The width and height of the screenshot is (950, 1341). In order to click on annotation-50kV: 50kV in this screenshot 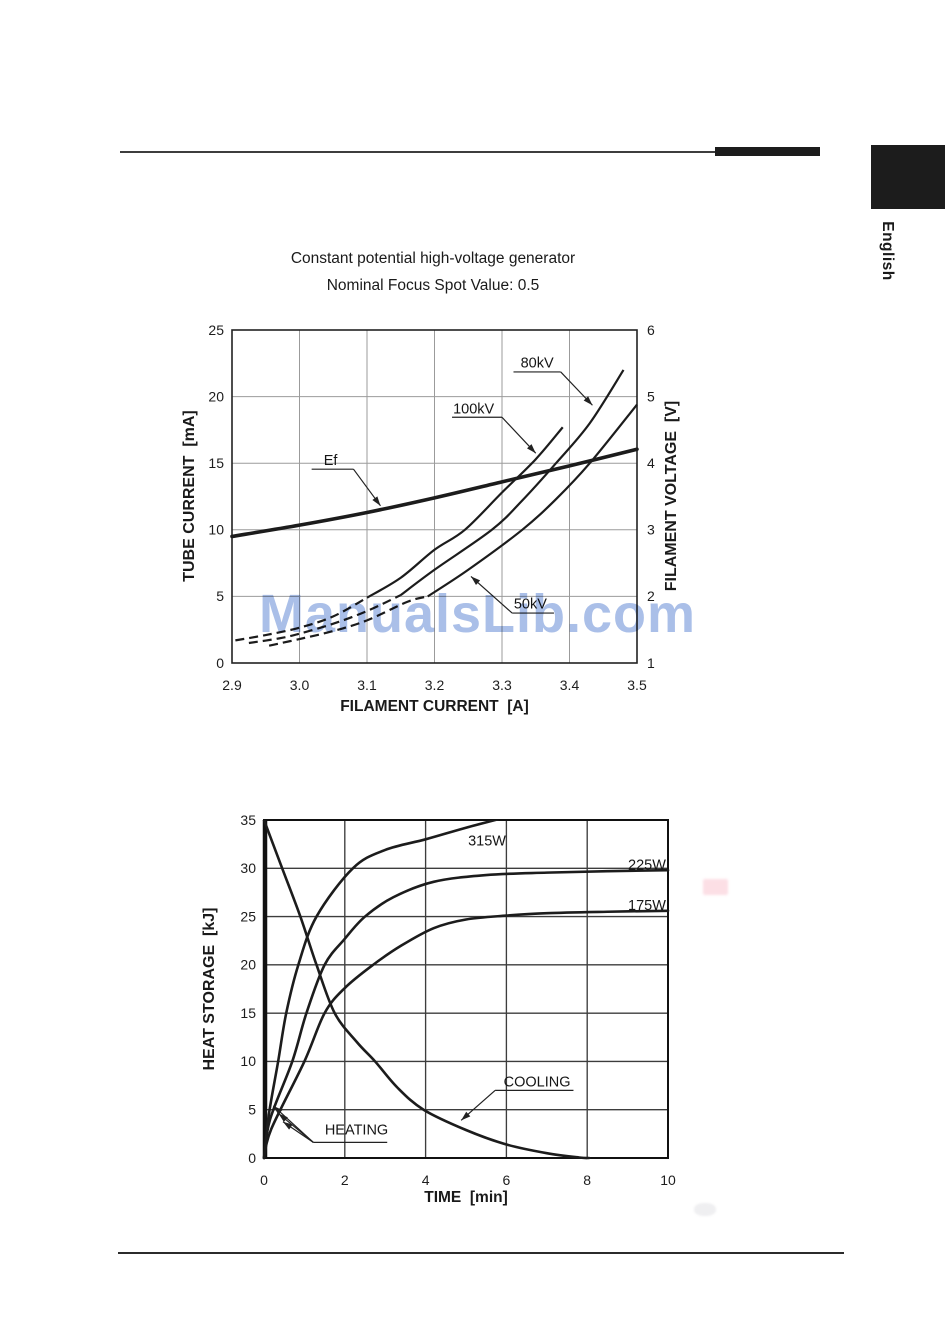, I will do `click(530, 605)`.